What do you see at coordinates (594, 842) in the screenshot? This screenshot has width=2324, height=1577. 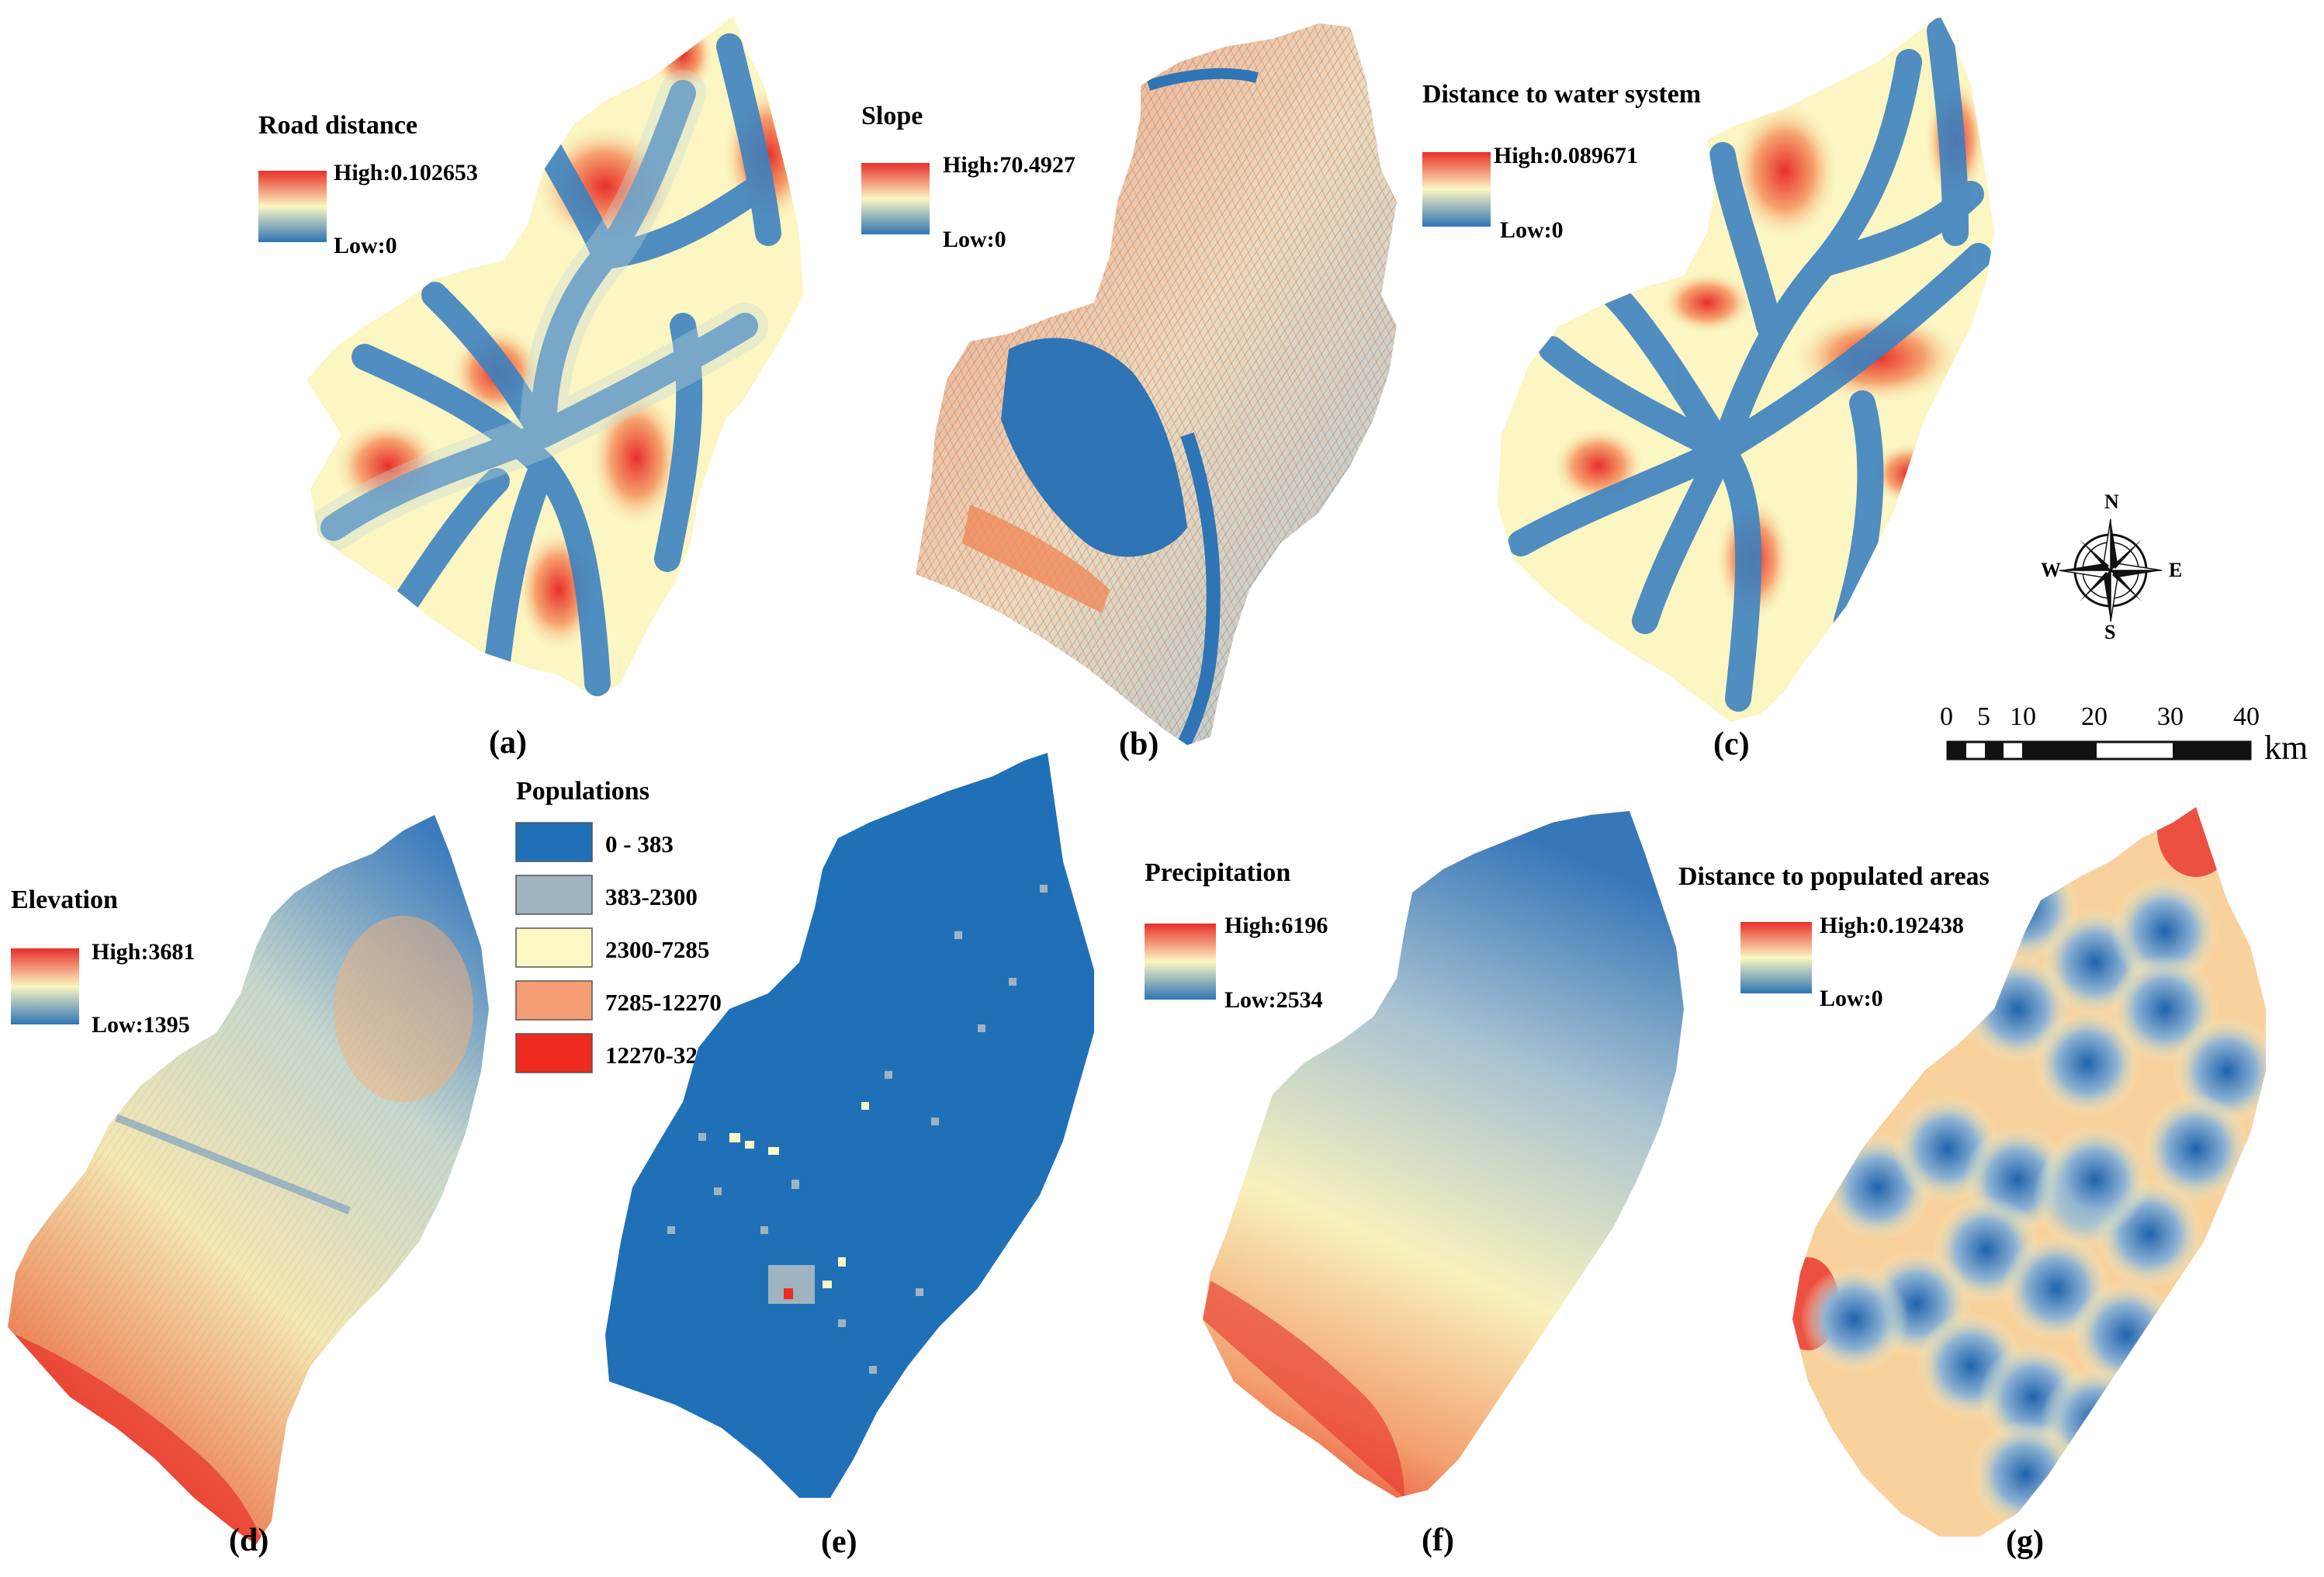 I see `populations-class: 0 - 383` at bounding box center [594, 842].